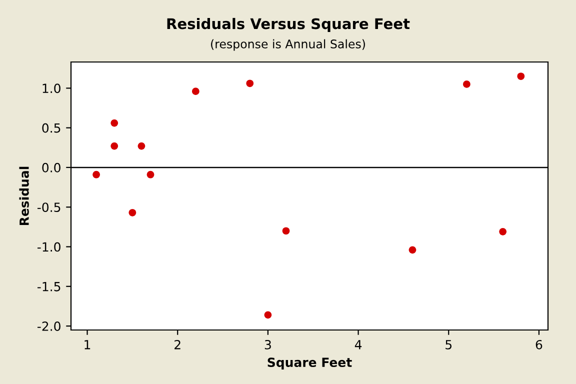 Image resolution: width=576 pixels, height=384 pixels. What do you see at coordinates (449, 345) in the screenshot?
I see `x-tick-label: 5` at bounding box center [449, 345].